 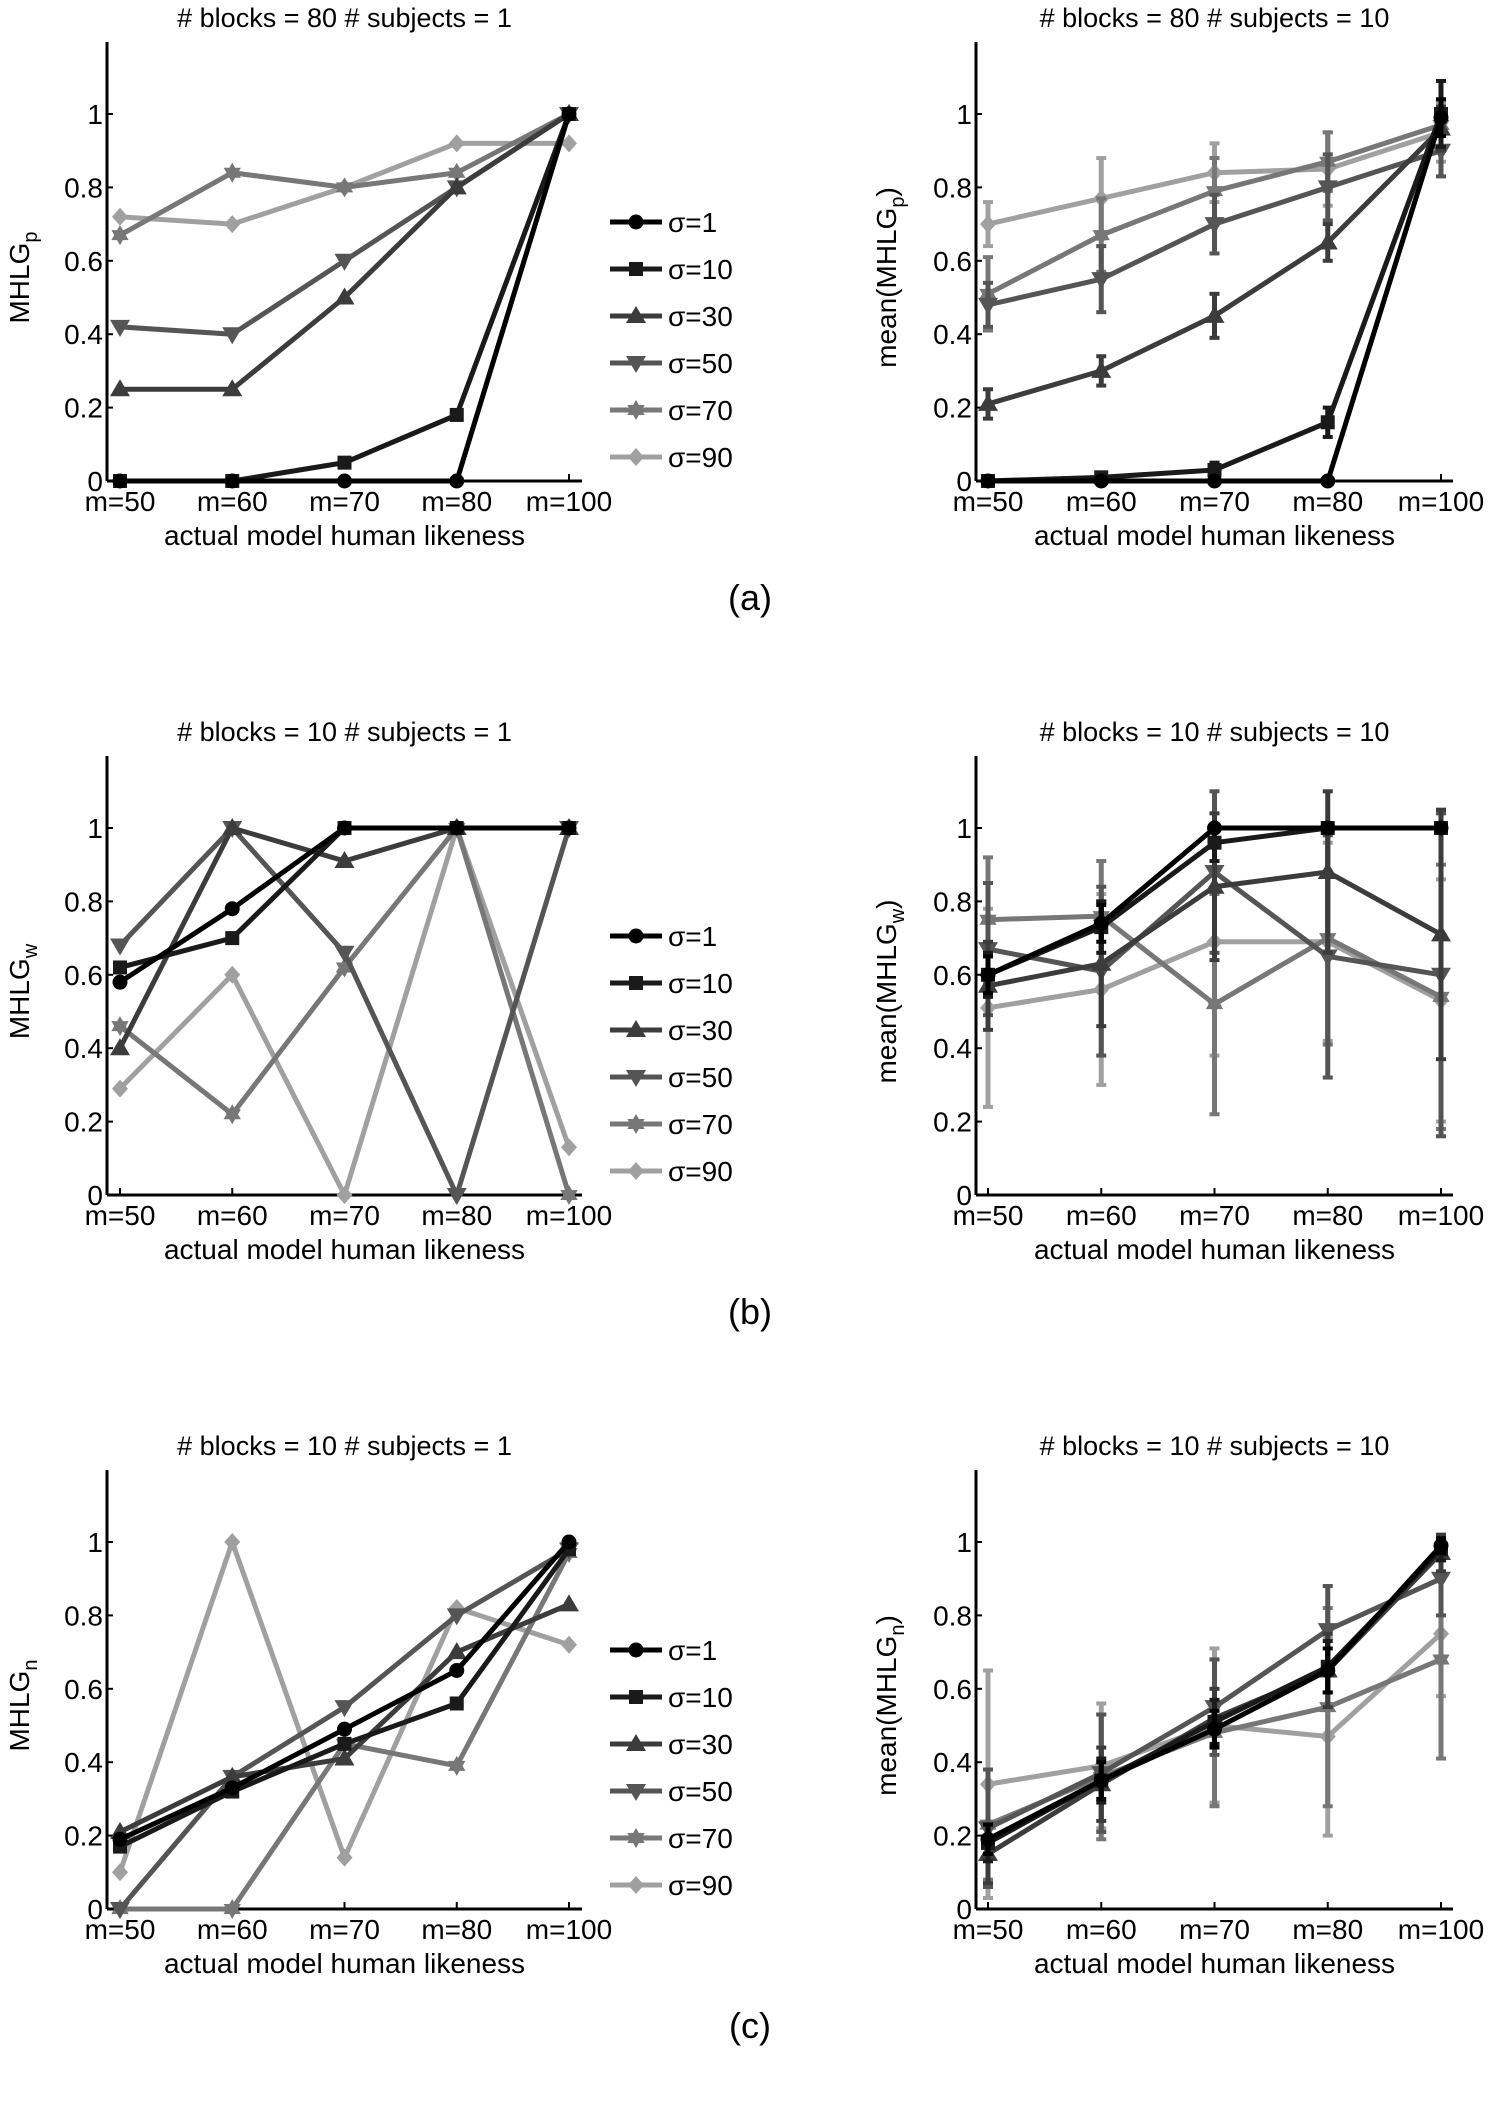 I want to click on y-axis-label: MHLGp, so click(x=23, y=277).